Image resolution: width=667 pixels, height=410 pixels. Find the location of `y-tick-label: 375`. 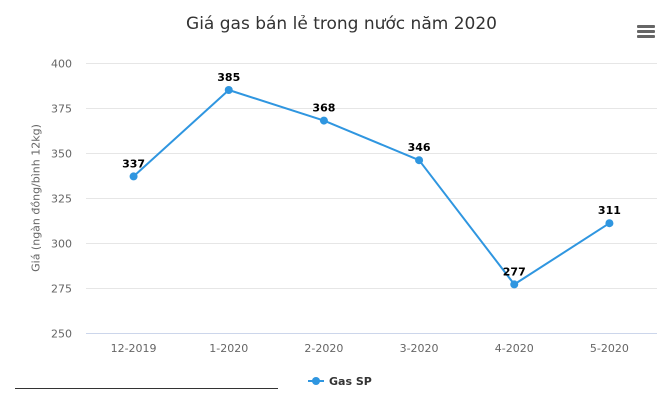

y-tick-label: 375 is located at coordinates (61, 109).